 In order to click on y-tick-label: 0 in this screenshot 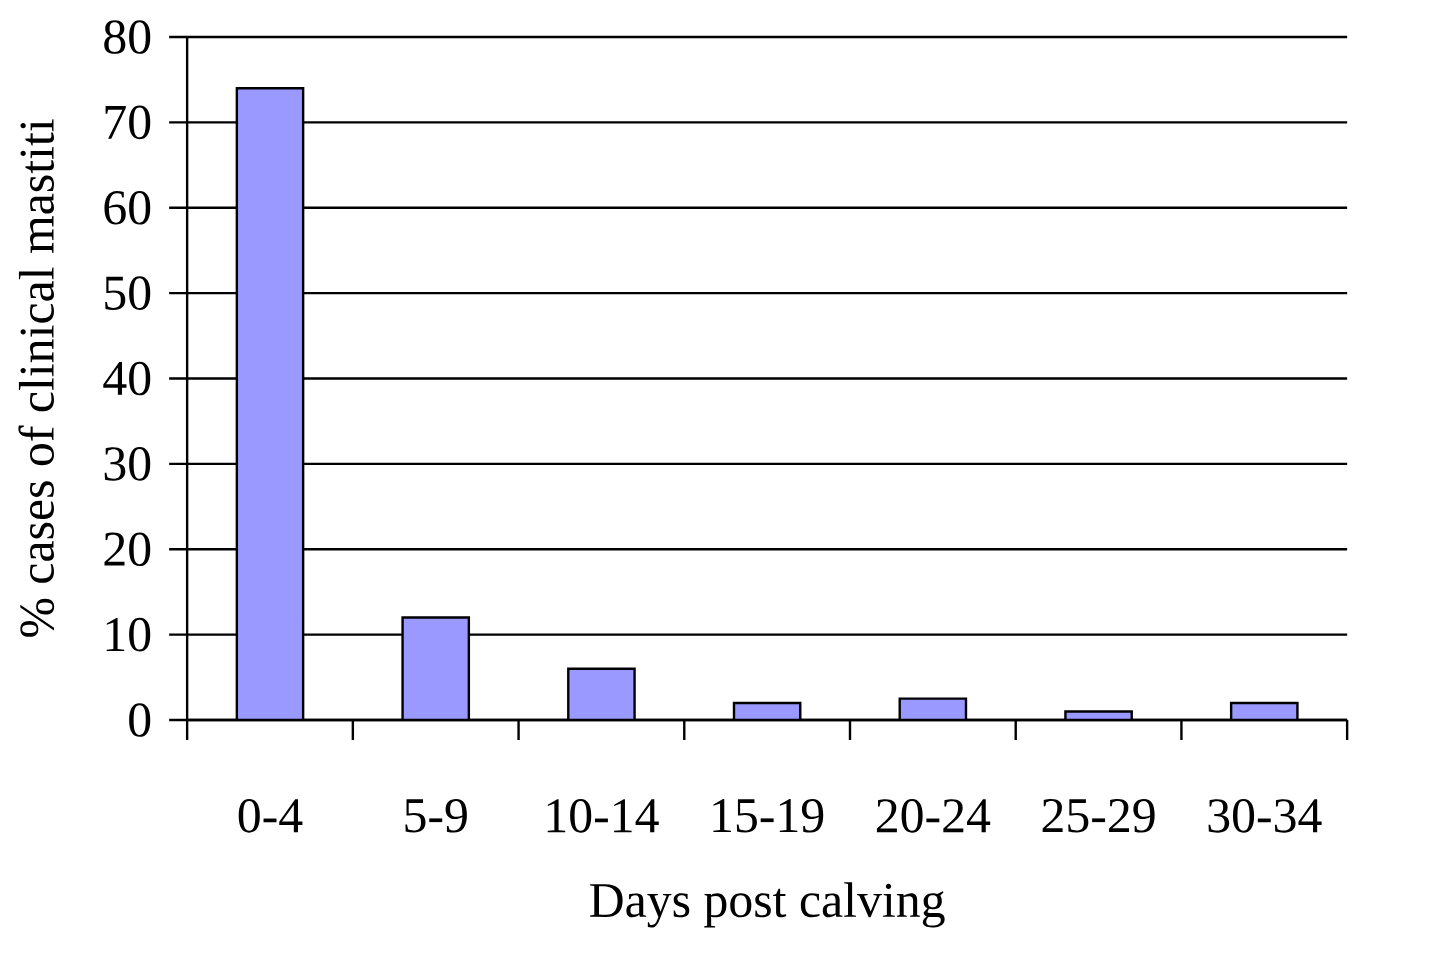, I will do `click(140, 720)`.